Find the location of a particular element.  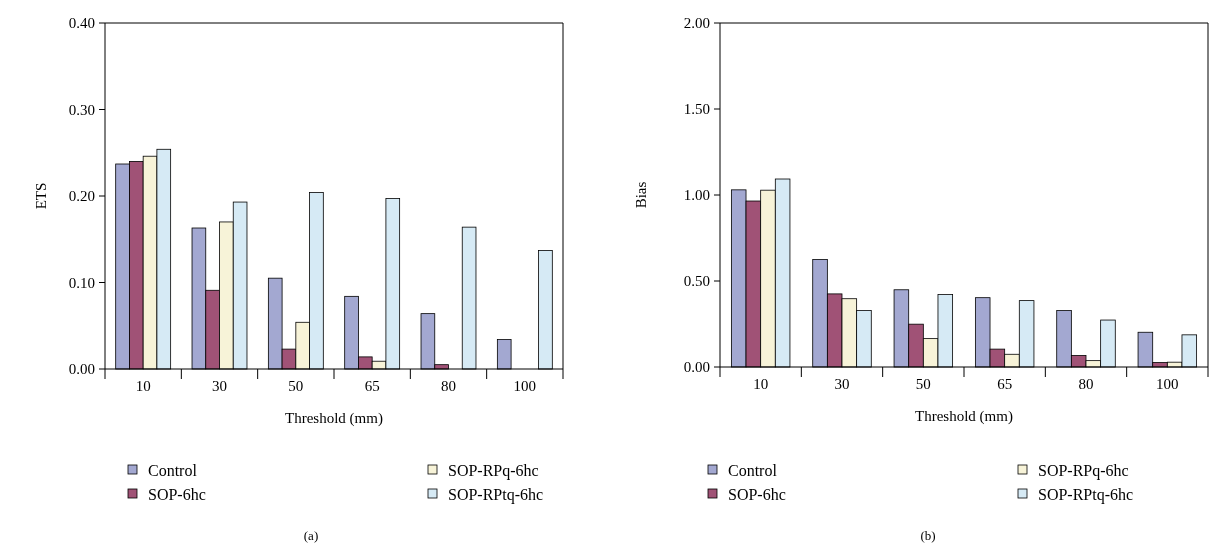

y-tick-label: 2.00 is located at coordinates (696, 23).